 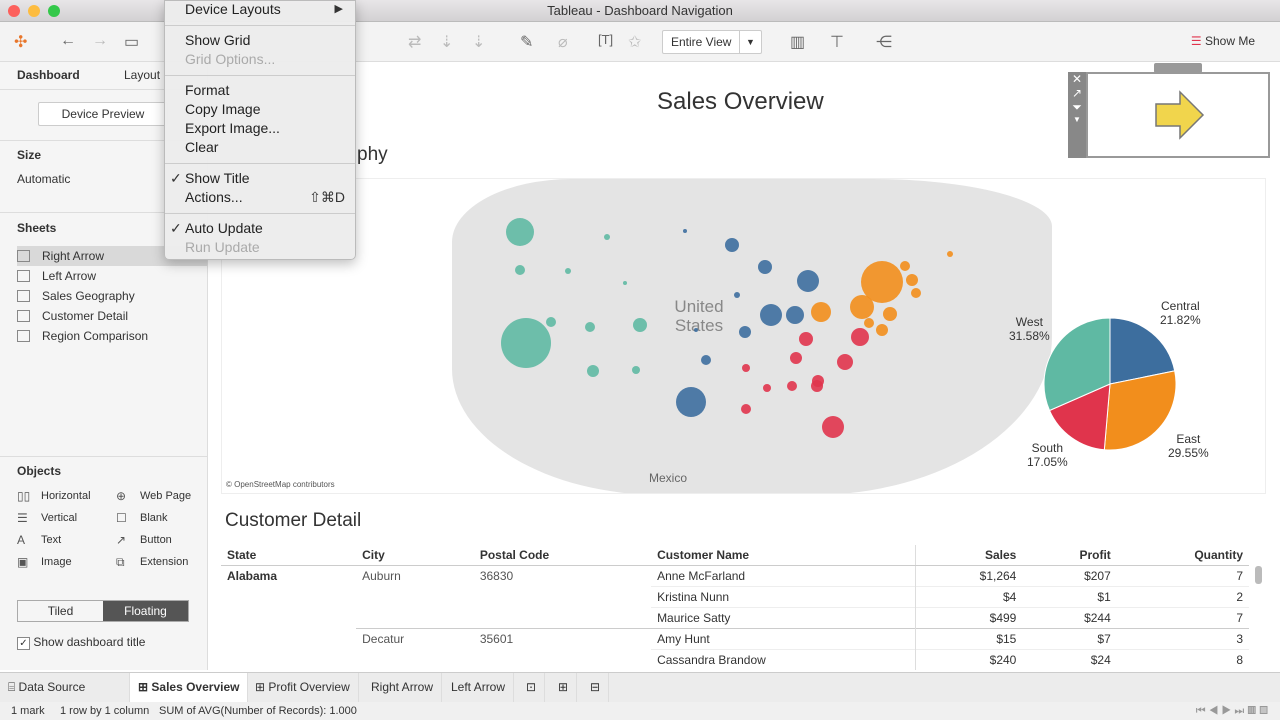 What do you see at coordinates (65, 687) in the screenshot?
I see `tab-data-source: ⌸ Data Source` at bounding box center [65, 687].